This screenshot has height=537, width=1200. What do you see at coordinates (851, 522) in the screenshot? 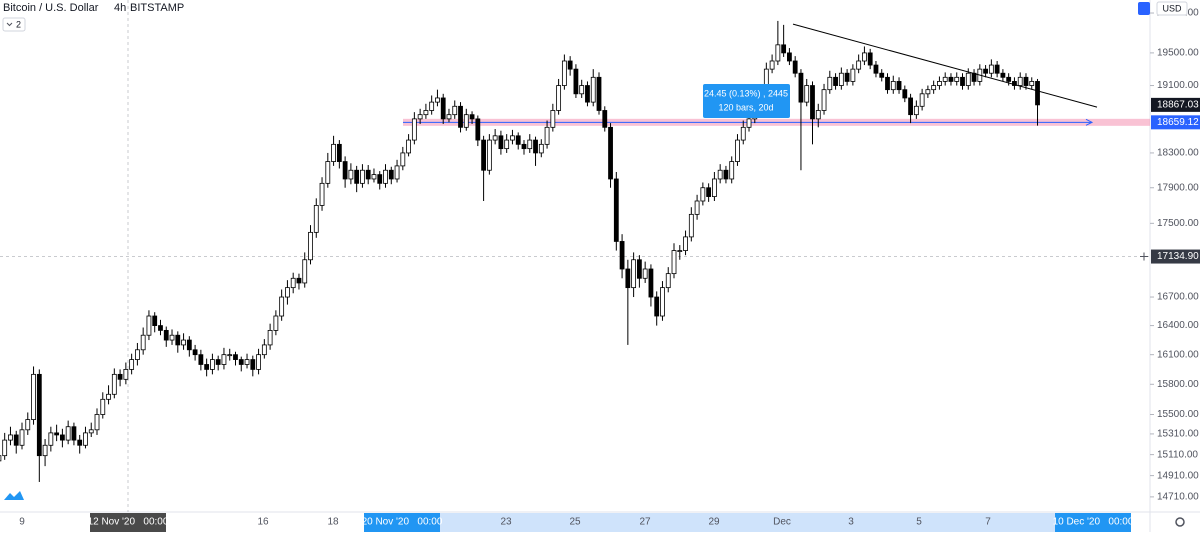
I see `x-tick-label: 3` at bounding box center [851, 522].